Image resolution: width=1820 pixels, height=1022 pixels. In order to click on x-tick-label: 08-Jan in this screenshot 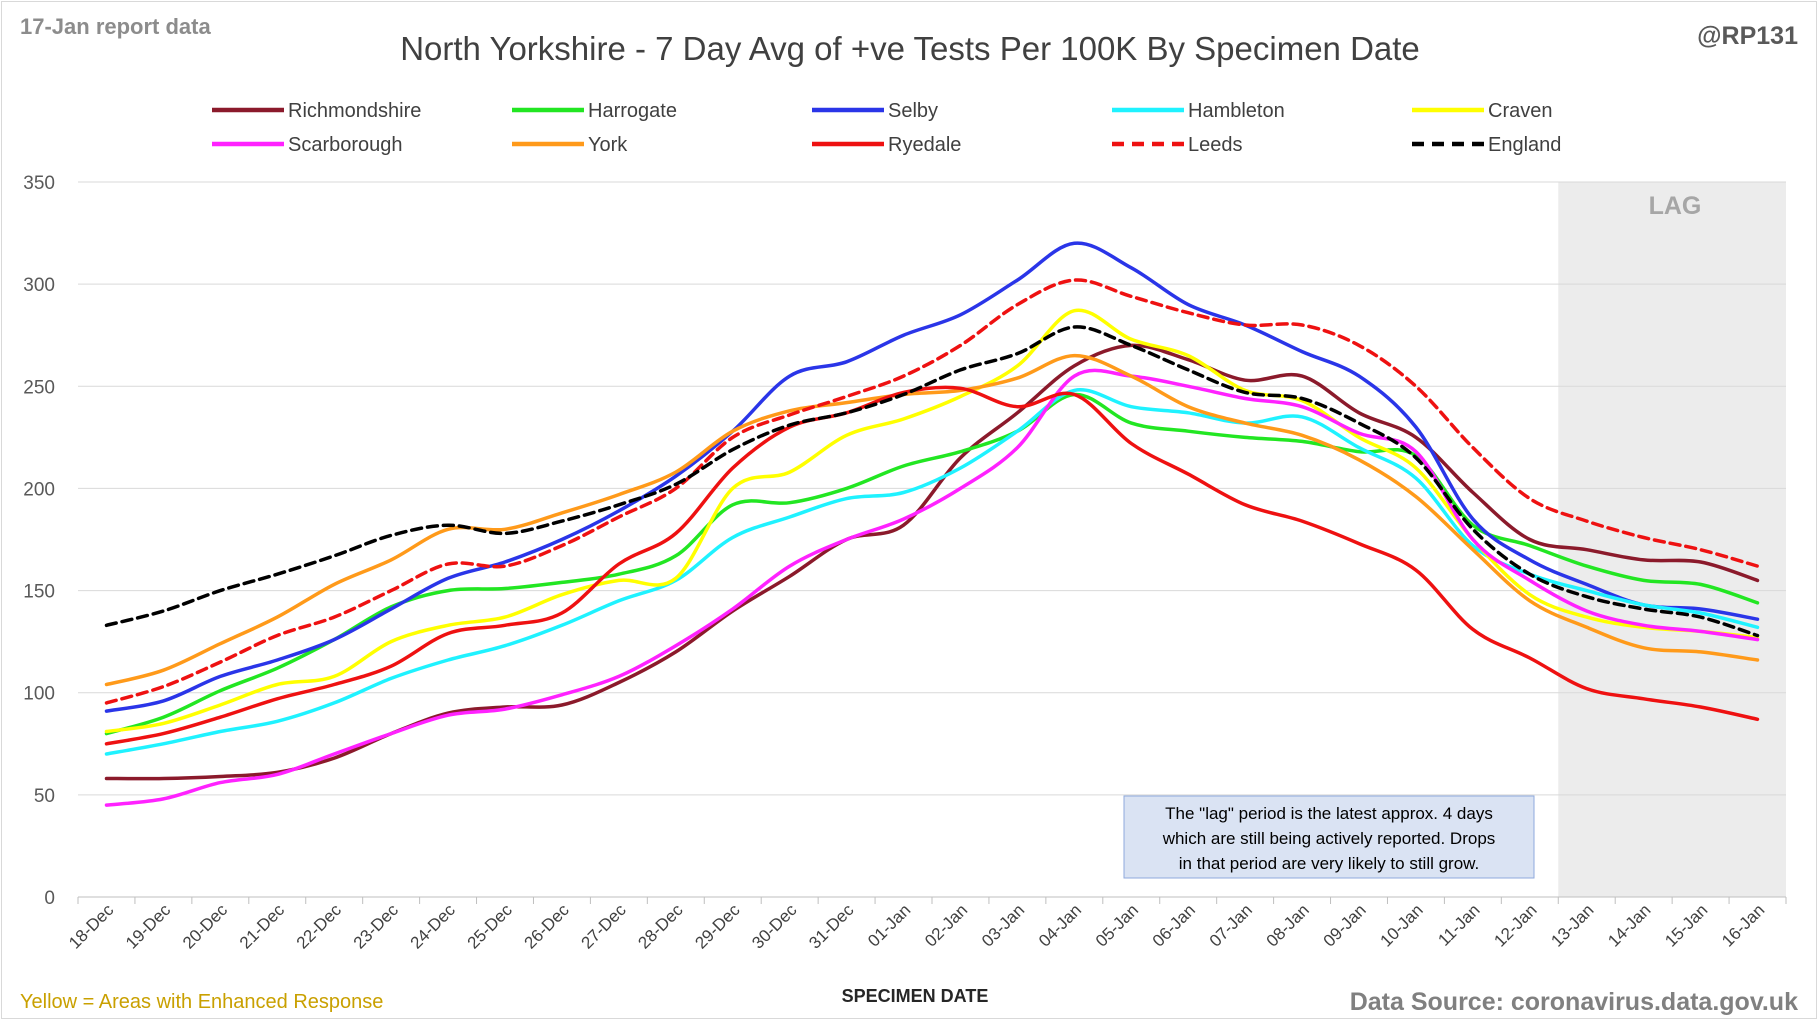, I will do `click(1288, 925)`.